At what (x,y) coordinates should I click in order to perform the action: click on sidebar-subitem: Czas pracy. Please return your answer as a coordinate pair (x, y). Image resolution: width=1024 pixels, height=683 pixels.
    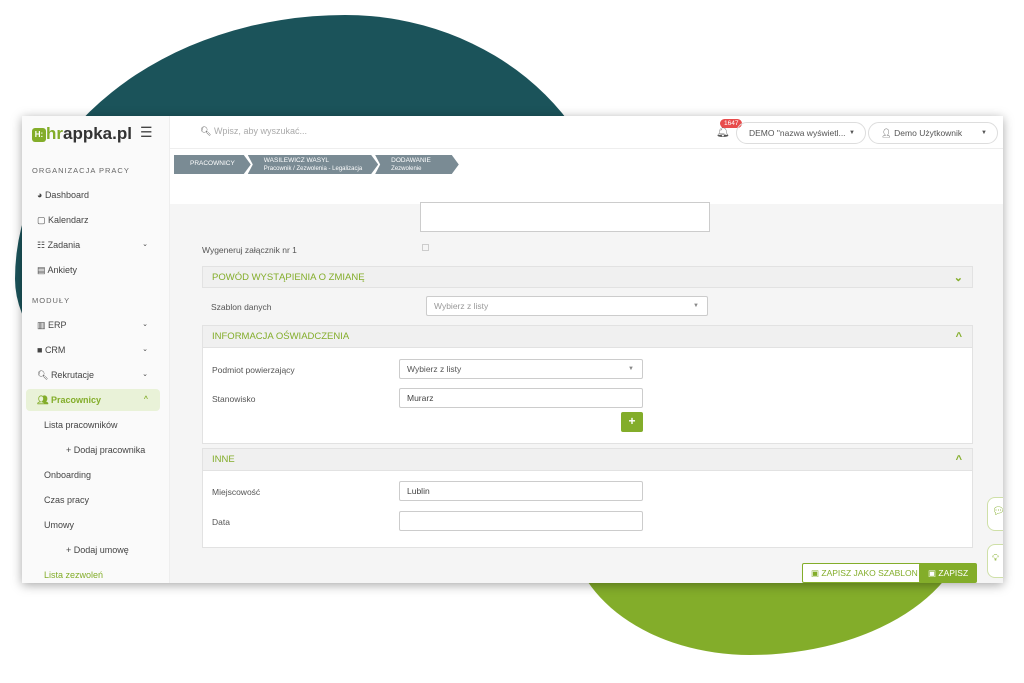
    Looking at the image, I should click on (67, 500).